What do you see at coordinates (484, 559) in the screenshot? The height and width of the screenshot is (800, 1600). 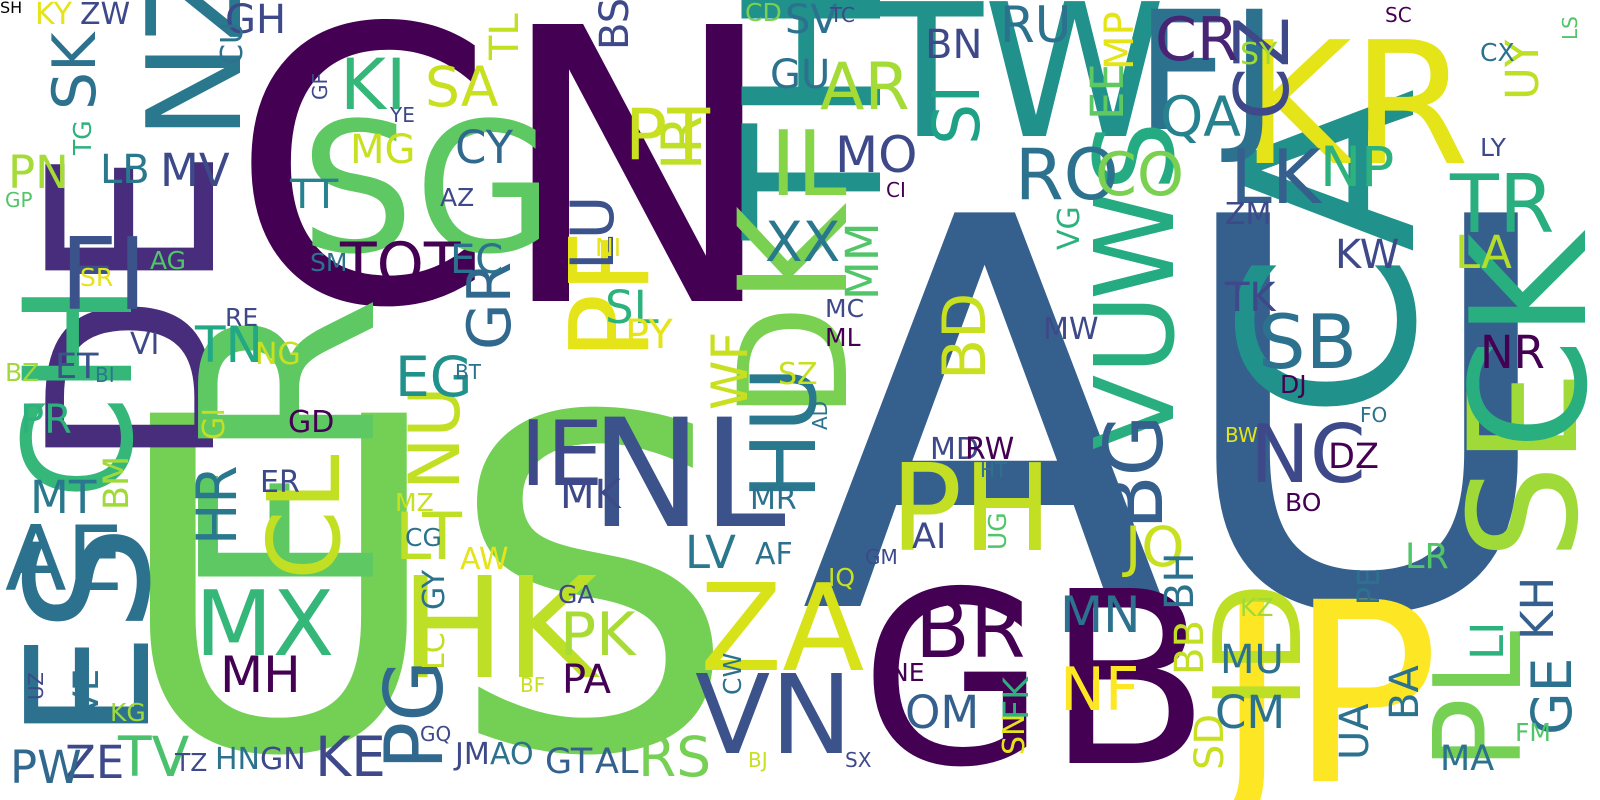 I see `word-aw: AW` at bounding box center [484, 559].